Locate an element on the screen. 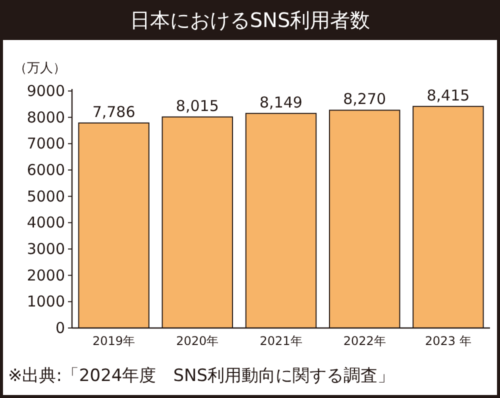 The image size is (500, 398). chart-title: 日本におけるSNS利用者数 is located at coordinates (250, 20).